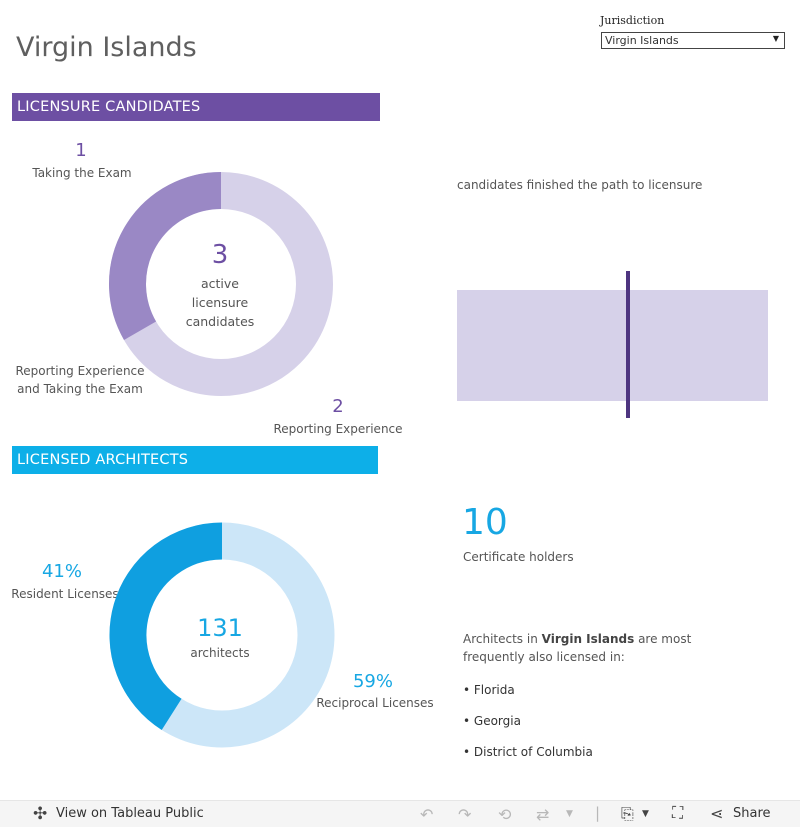  Describe the element at coordinates (220, 255) in the screenshot. I see `candidates-total: 3` at that location.